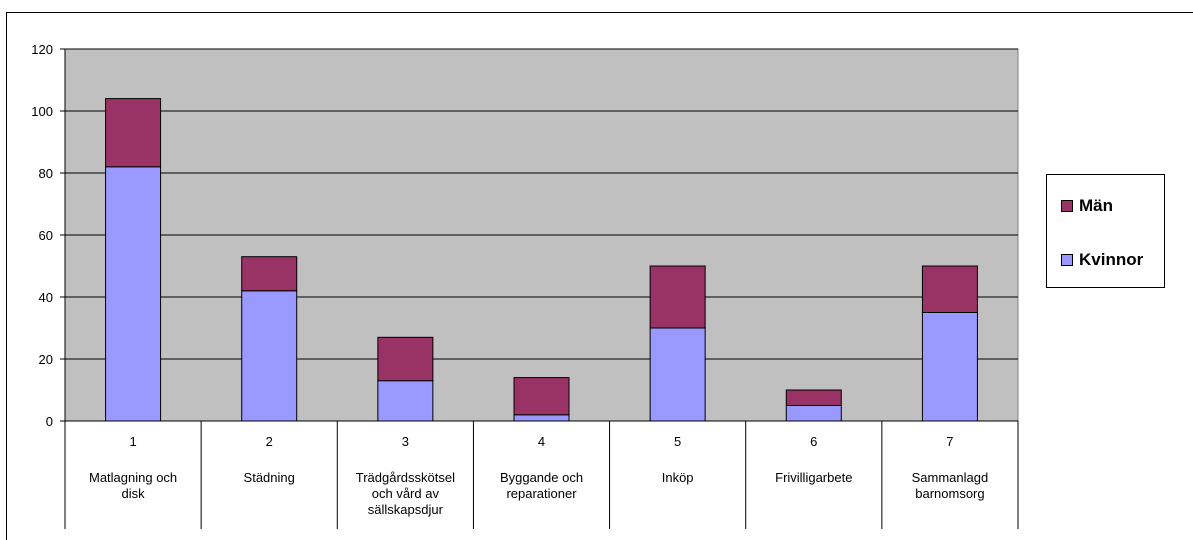 This screenshot has height=540, width=1193. I want to click on x-tick-label: 6, so click(813, 441).